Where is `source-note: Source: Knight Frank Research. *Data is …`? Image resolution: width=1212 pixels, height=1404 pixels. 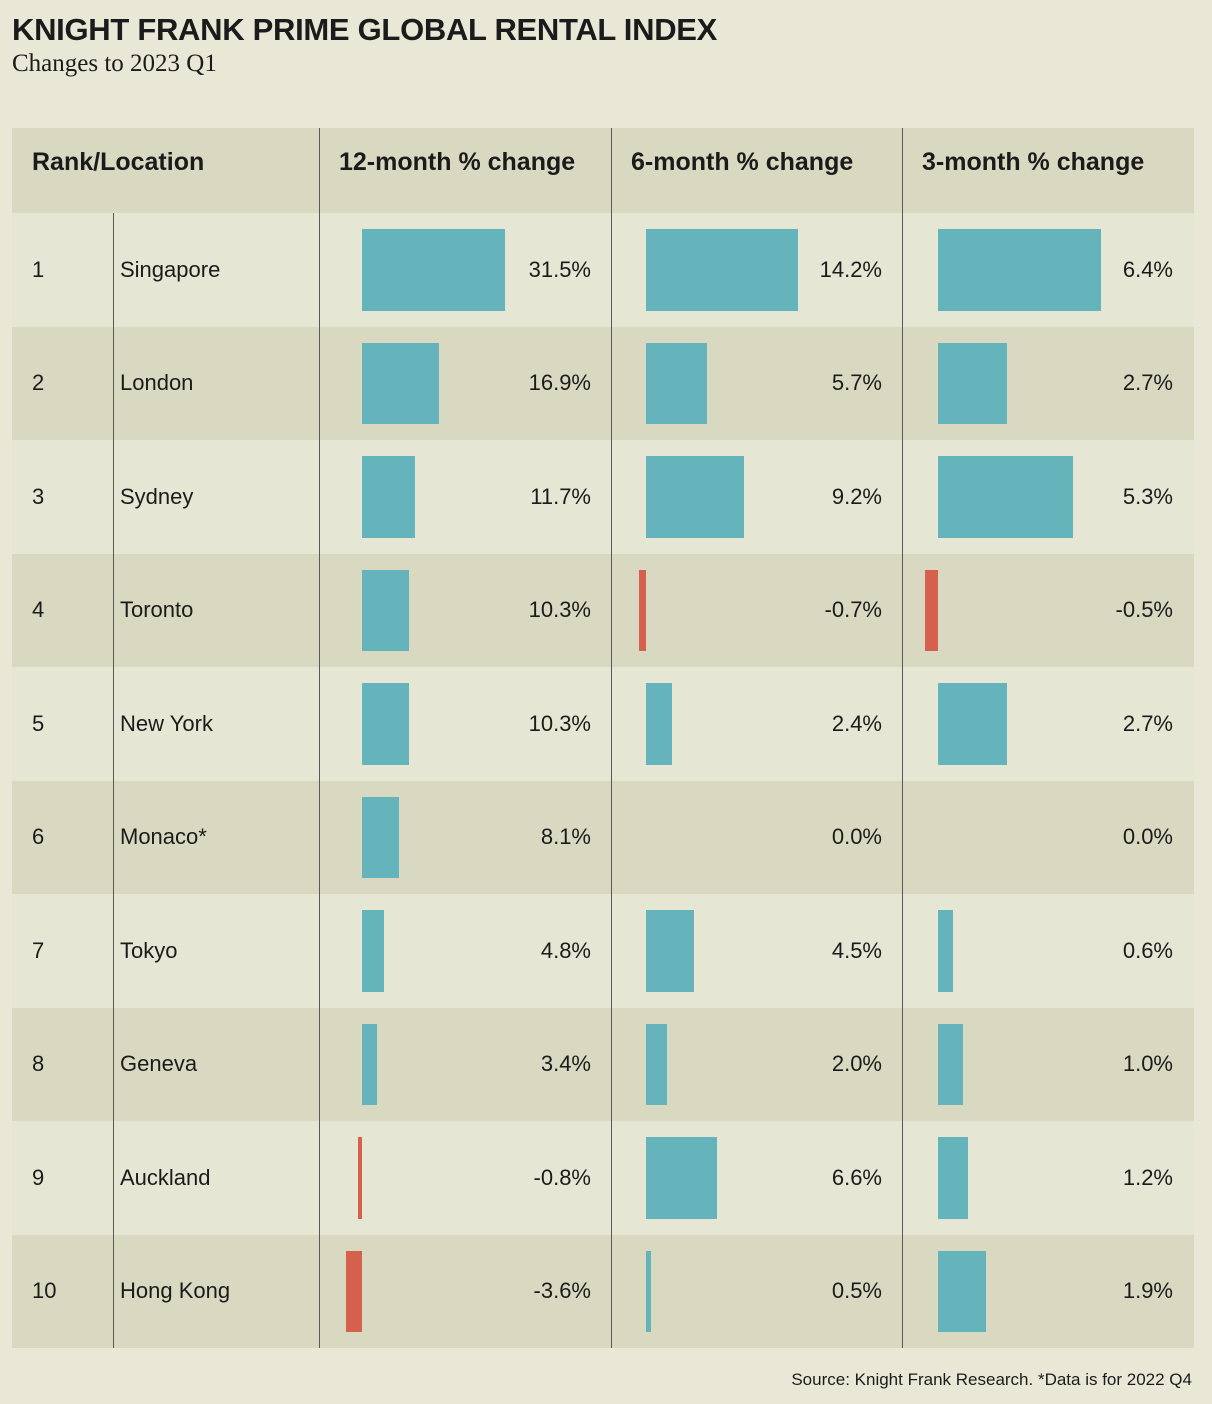
source-note: Source: Knight Frank Research. *Data is … is located at coordinates (991, 1379).